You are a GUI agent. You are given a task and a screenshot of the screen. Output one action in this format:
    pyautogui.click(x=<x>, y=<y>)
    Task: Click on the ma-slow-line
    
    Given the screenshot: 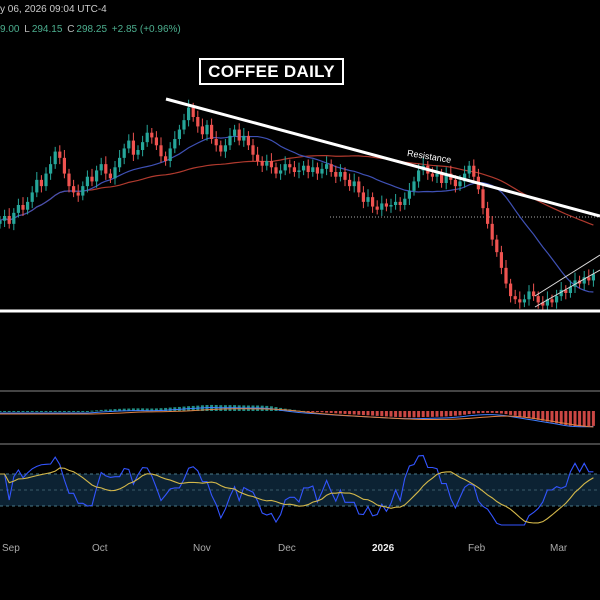 What is the action you would take?
    pyautogui.click(x=297, y=190)
    